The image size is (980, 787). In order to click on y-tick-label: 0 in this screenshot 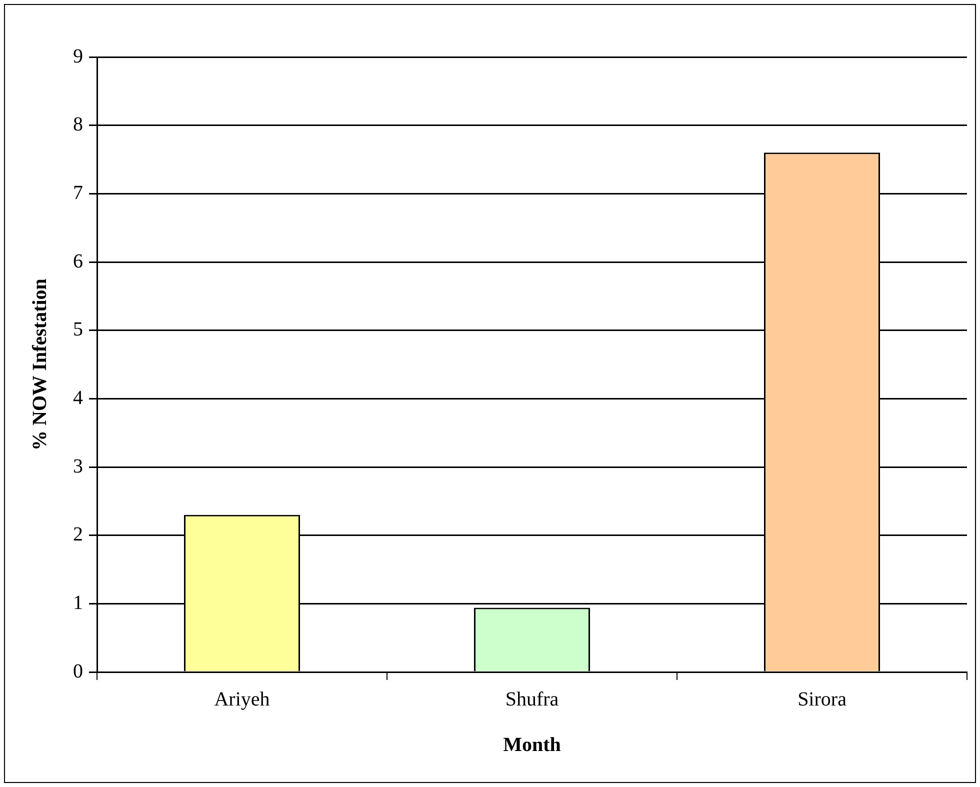, I will do `click(78, 671)`.